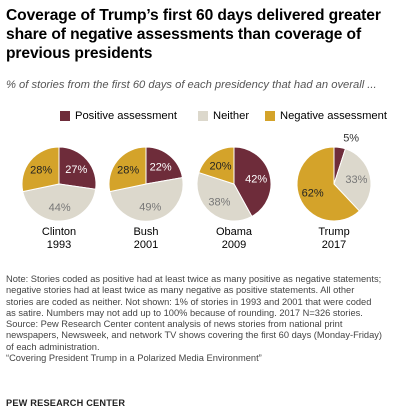 This screenshot has height=413, width=415. I want to click on pie-slice-obama-neither, so click(224, 196).